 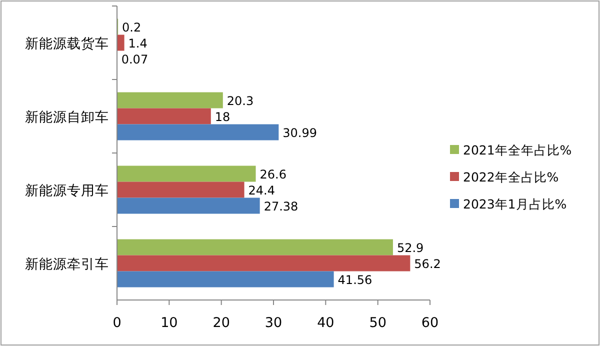 What do you see at coordinates (410, 247) in the screenshot?
I see `data-label: 52.9` at bounding box center [410, 247].